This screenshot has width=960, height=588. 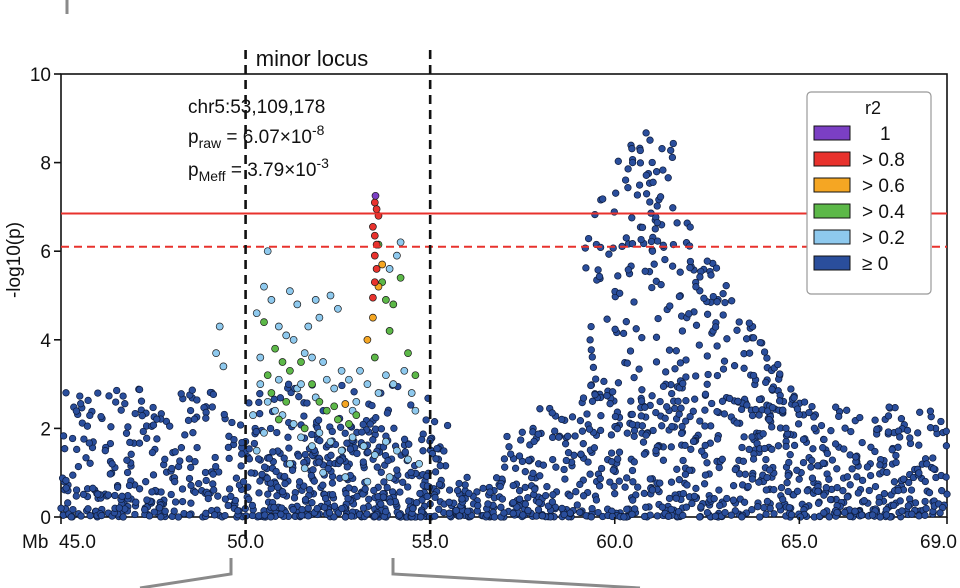 What do you see at coordinates (883, 212) in the screenshot?
I see `legend-label: > 0.4` at bounding box center [883, 212].